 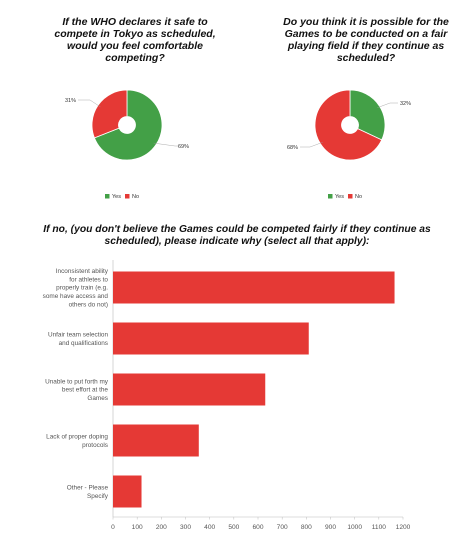 What do you see at coordinates (95, 445) in the screenshot?
I see `bar-category-label-4: protocols` at bounding box center [95, 445].